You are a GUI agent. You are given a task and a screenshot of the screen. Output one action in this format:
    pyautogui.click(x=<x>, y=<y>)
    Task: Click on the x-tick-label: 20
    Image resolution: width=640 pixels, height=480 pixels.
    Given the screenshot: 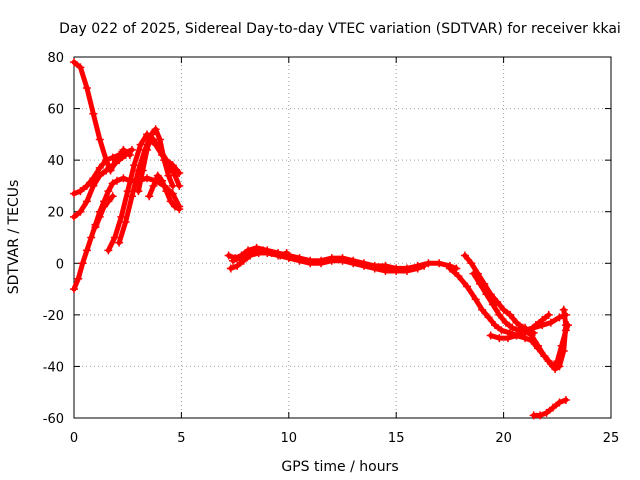 What is the action you would take?
    pyautogui.click(x=503, y=438)
    